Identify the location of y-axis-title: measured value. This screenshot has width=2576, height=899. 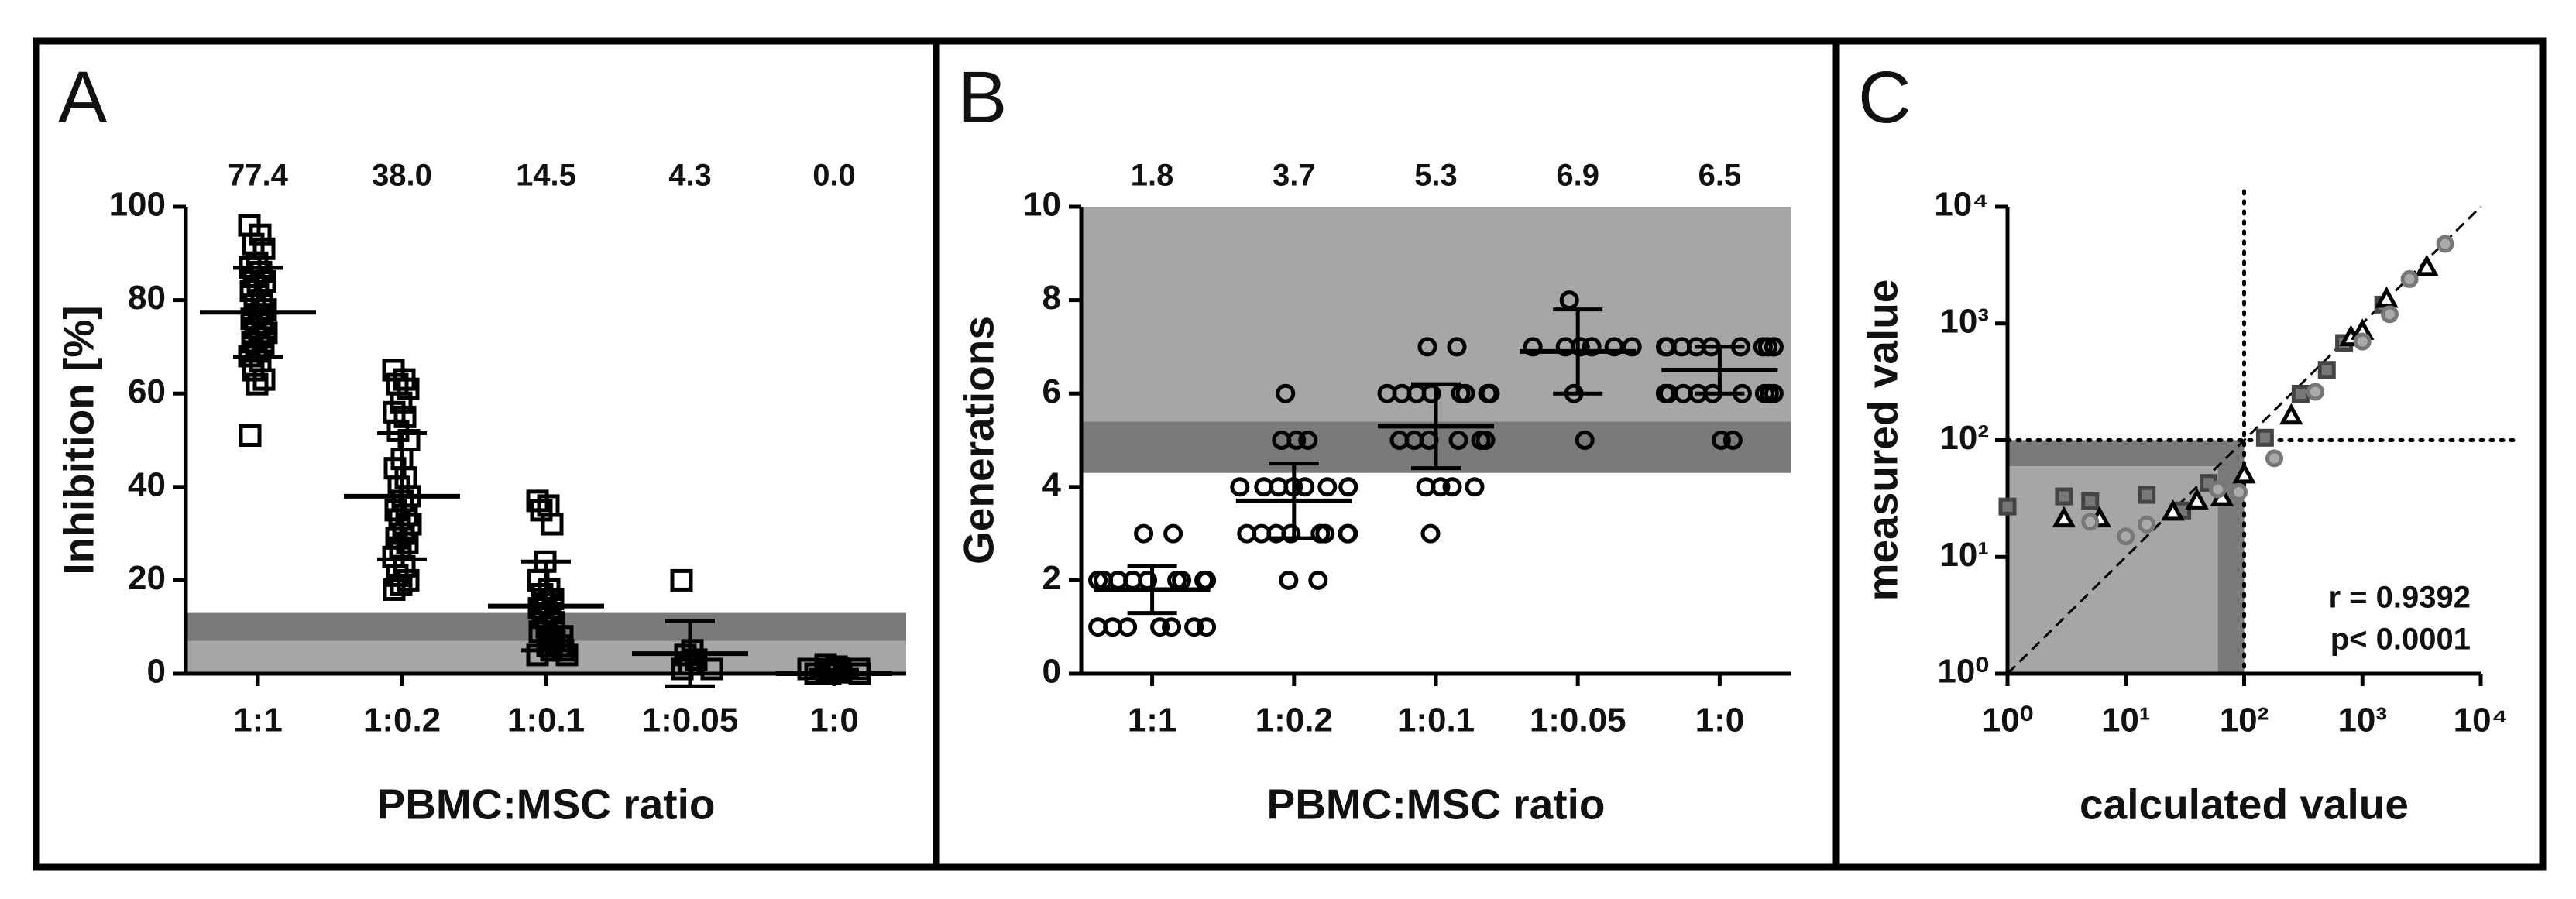
(1883, 441).